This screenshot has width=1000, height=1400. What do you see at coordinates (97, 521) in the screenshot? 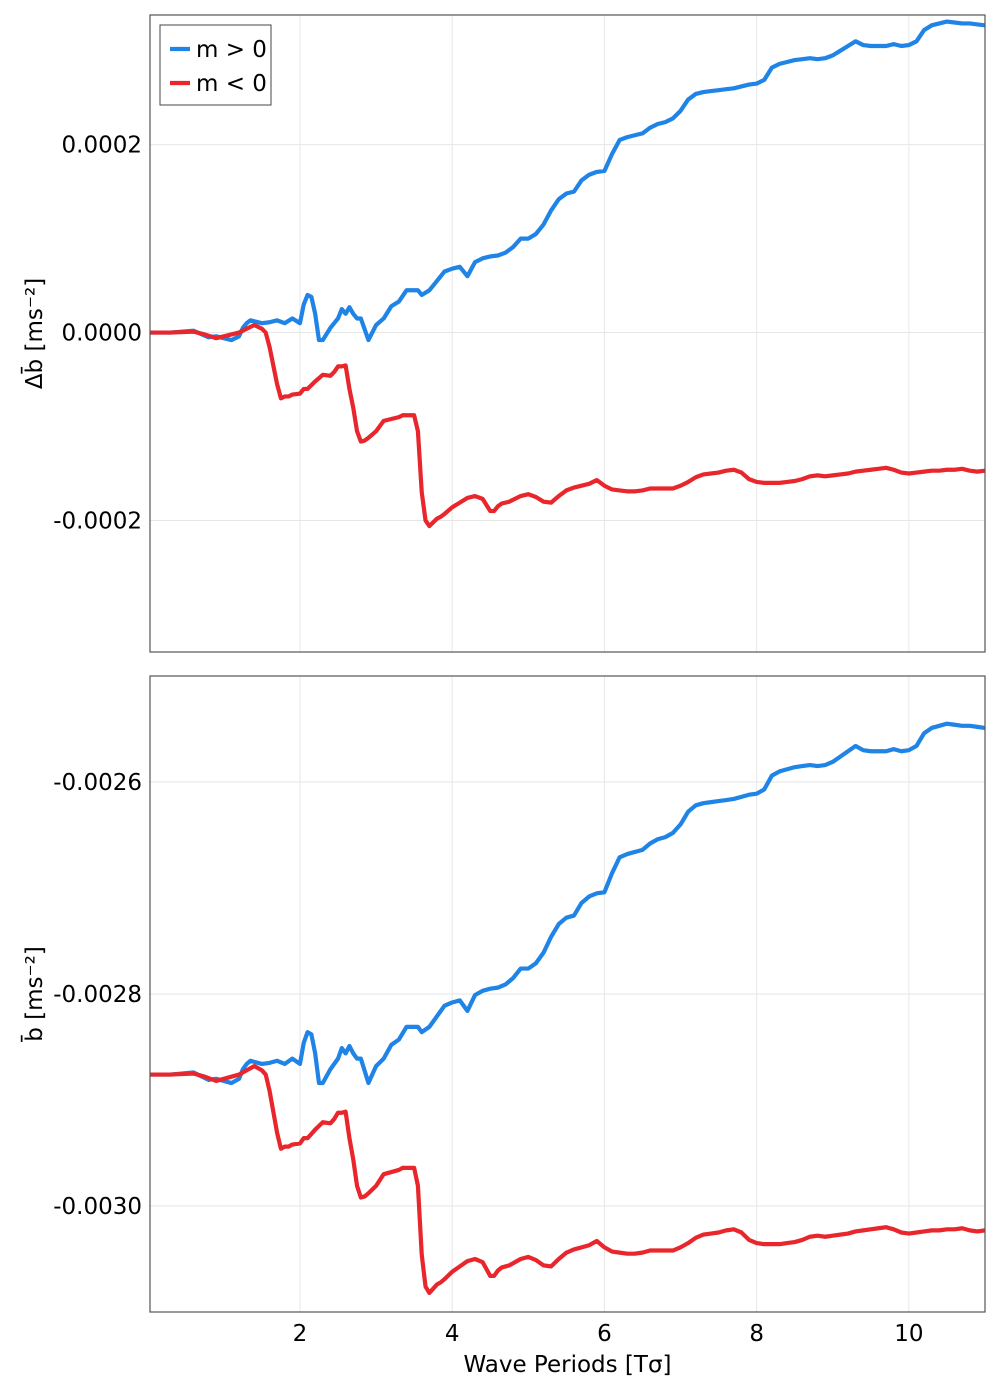
I see `y-tick-label: -0.0002` at bounding box center [97, 521].